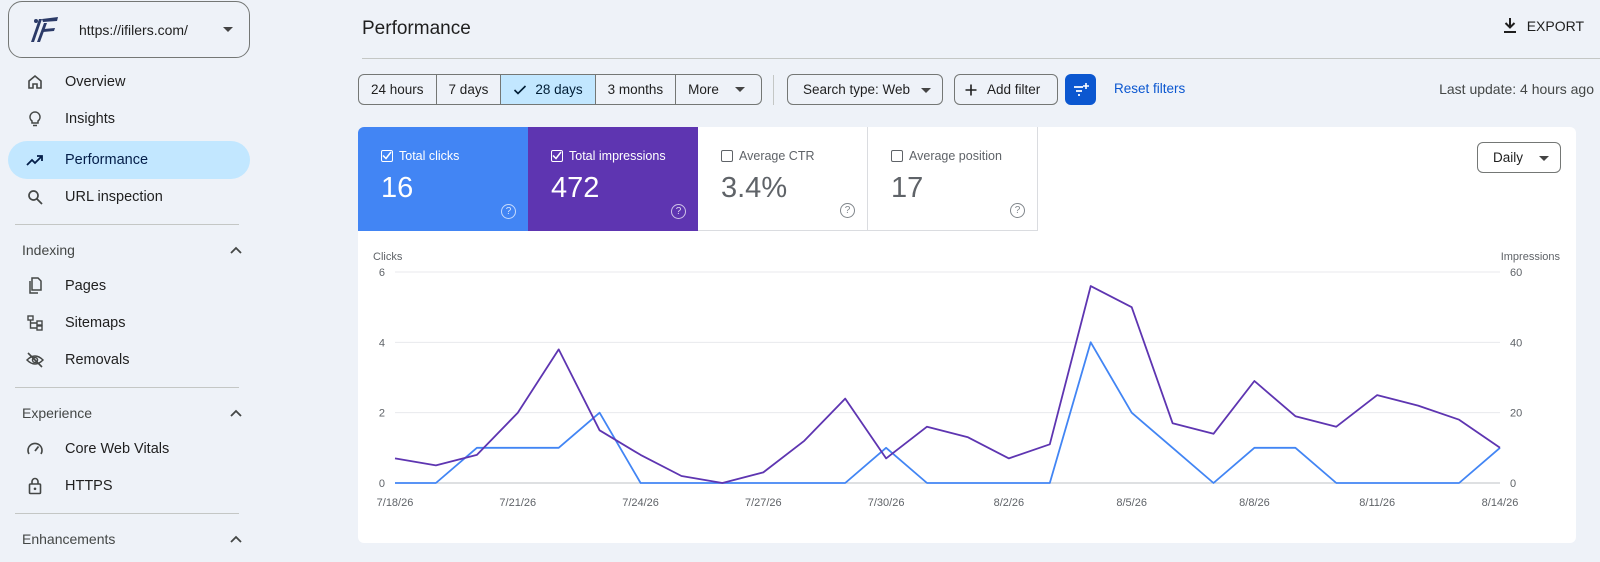 This screenshot has height=562, width=1600. What do you see at coordinates (773, 90) in the screenshot?
I see `filter-divider` at bounding box center [773, 90].